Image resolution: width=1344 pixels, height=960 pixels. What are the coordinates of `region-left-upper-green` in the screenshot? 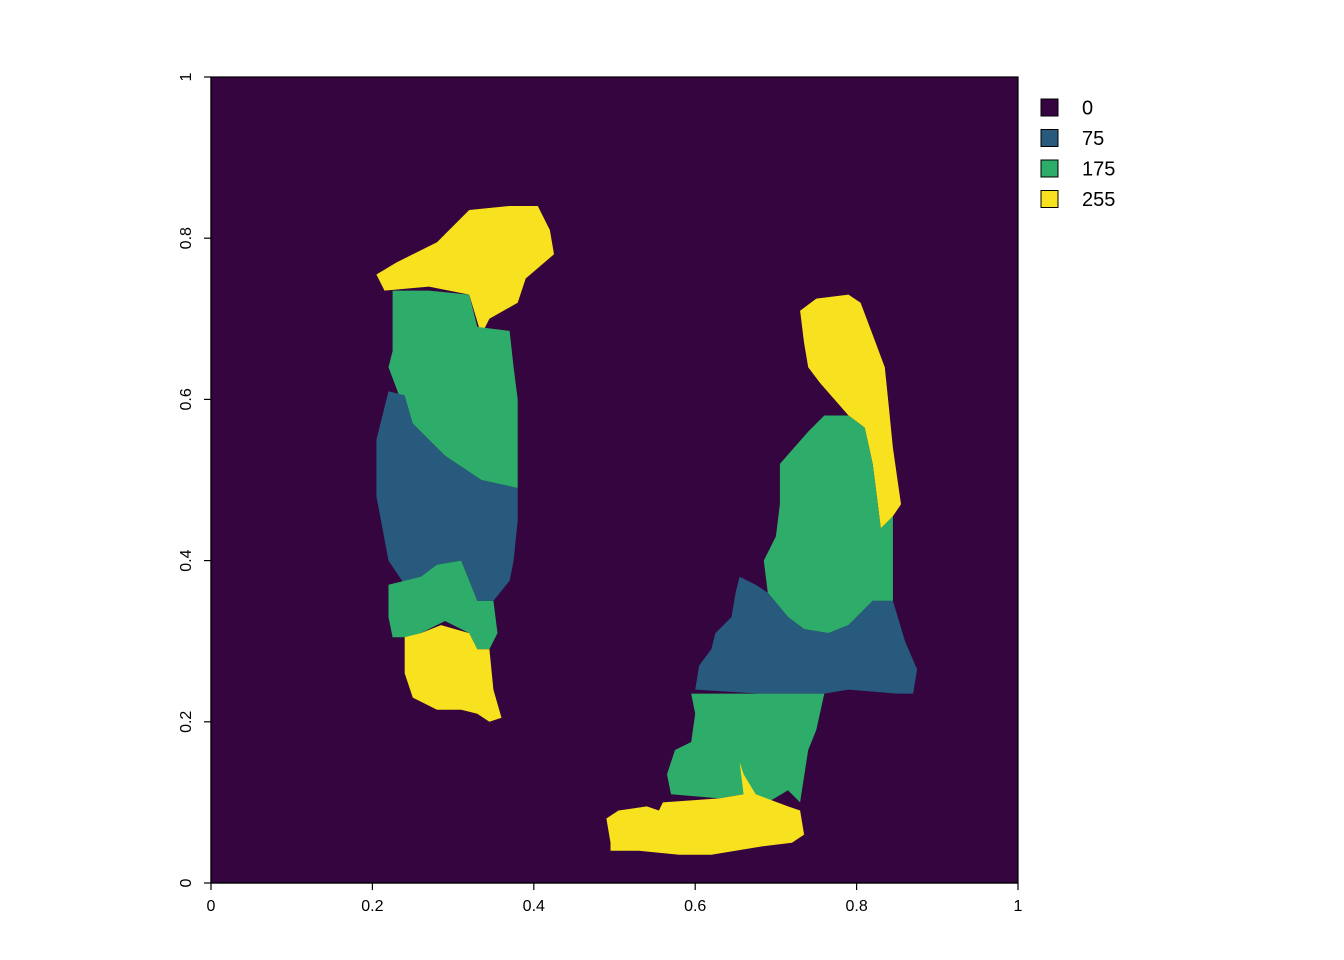 It's located at (453, 389).